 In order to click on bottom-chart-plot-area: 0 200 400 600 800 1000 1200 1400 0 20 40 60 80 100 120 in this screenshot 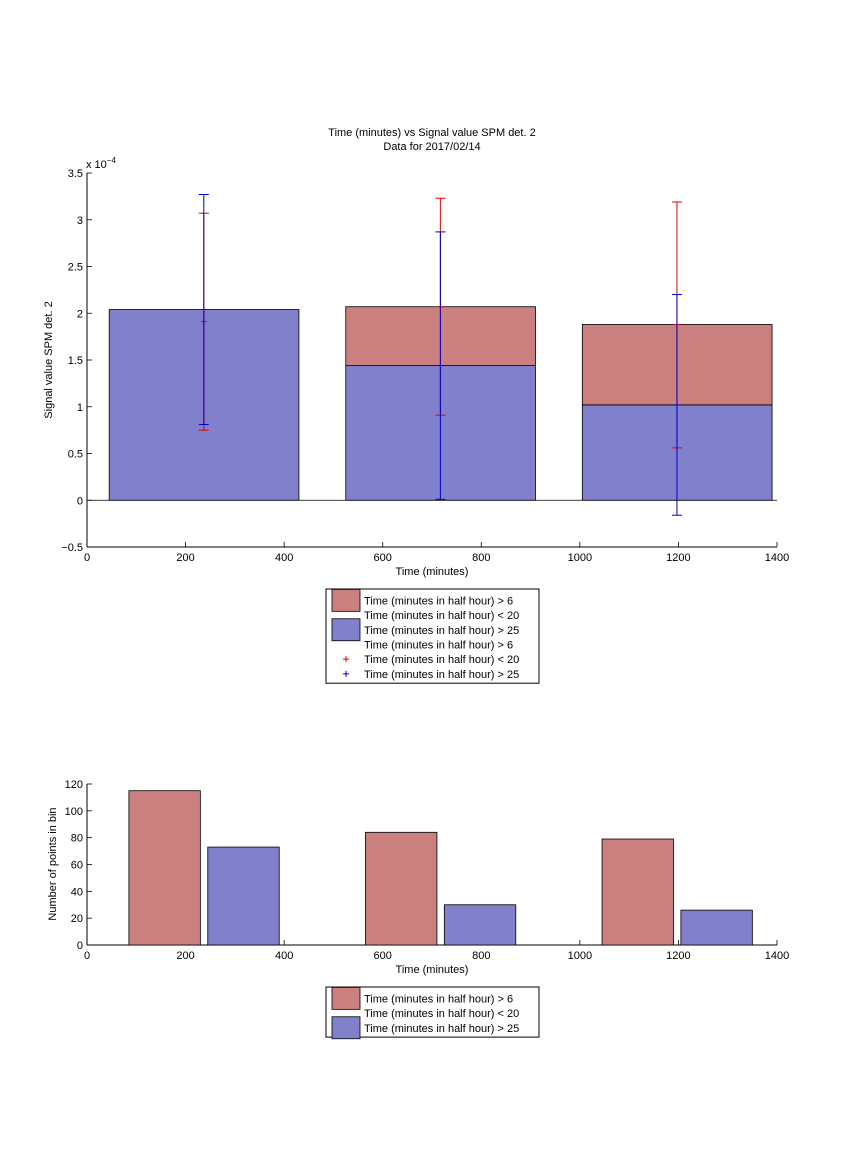, I will do `click(427, 870)`.